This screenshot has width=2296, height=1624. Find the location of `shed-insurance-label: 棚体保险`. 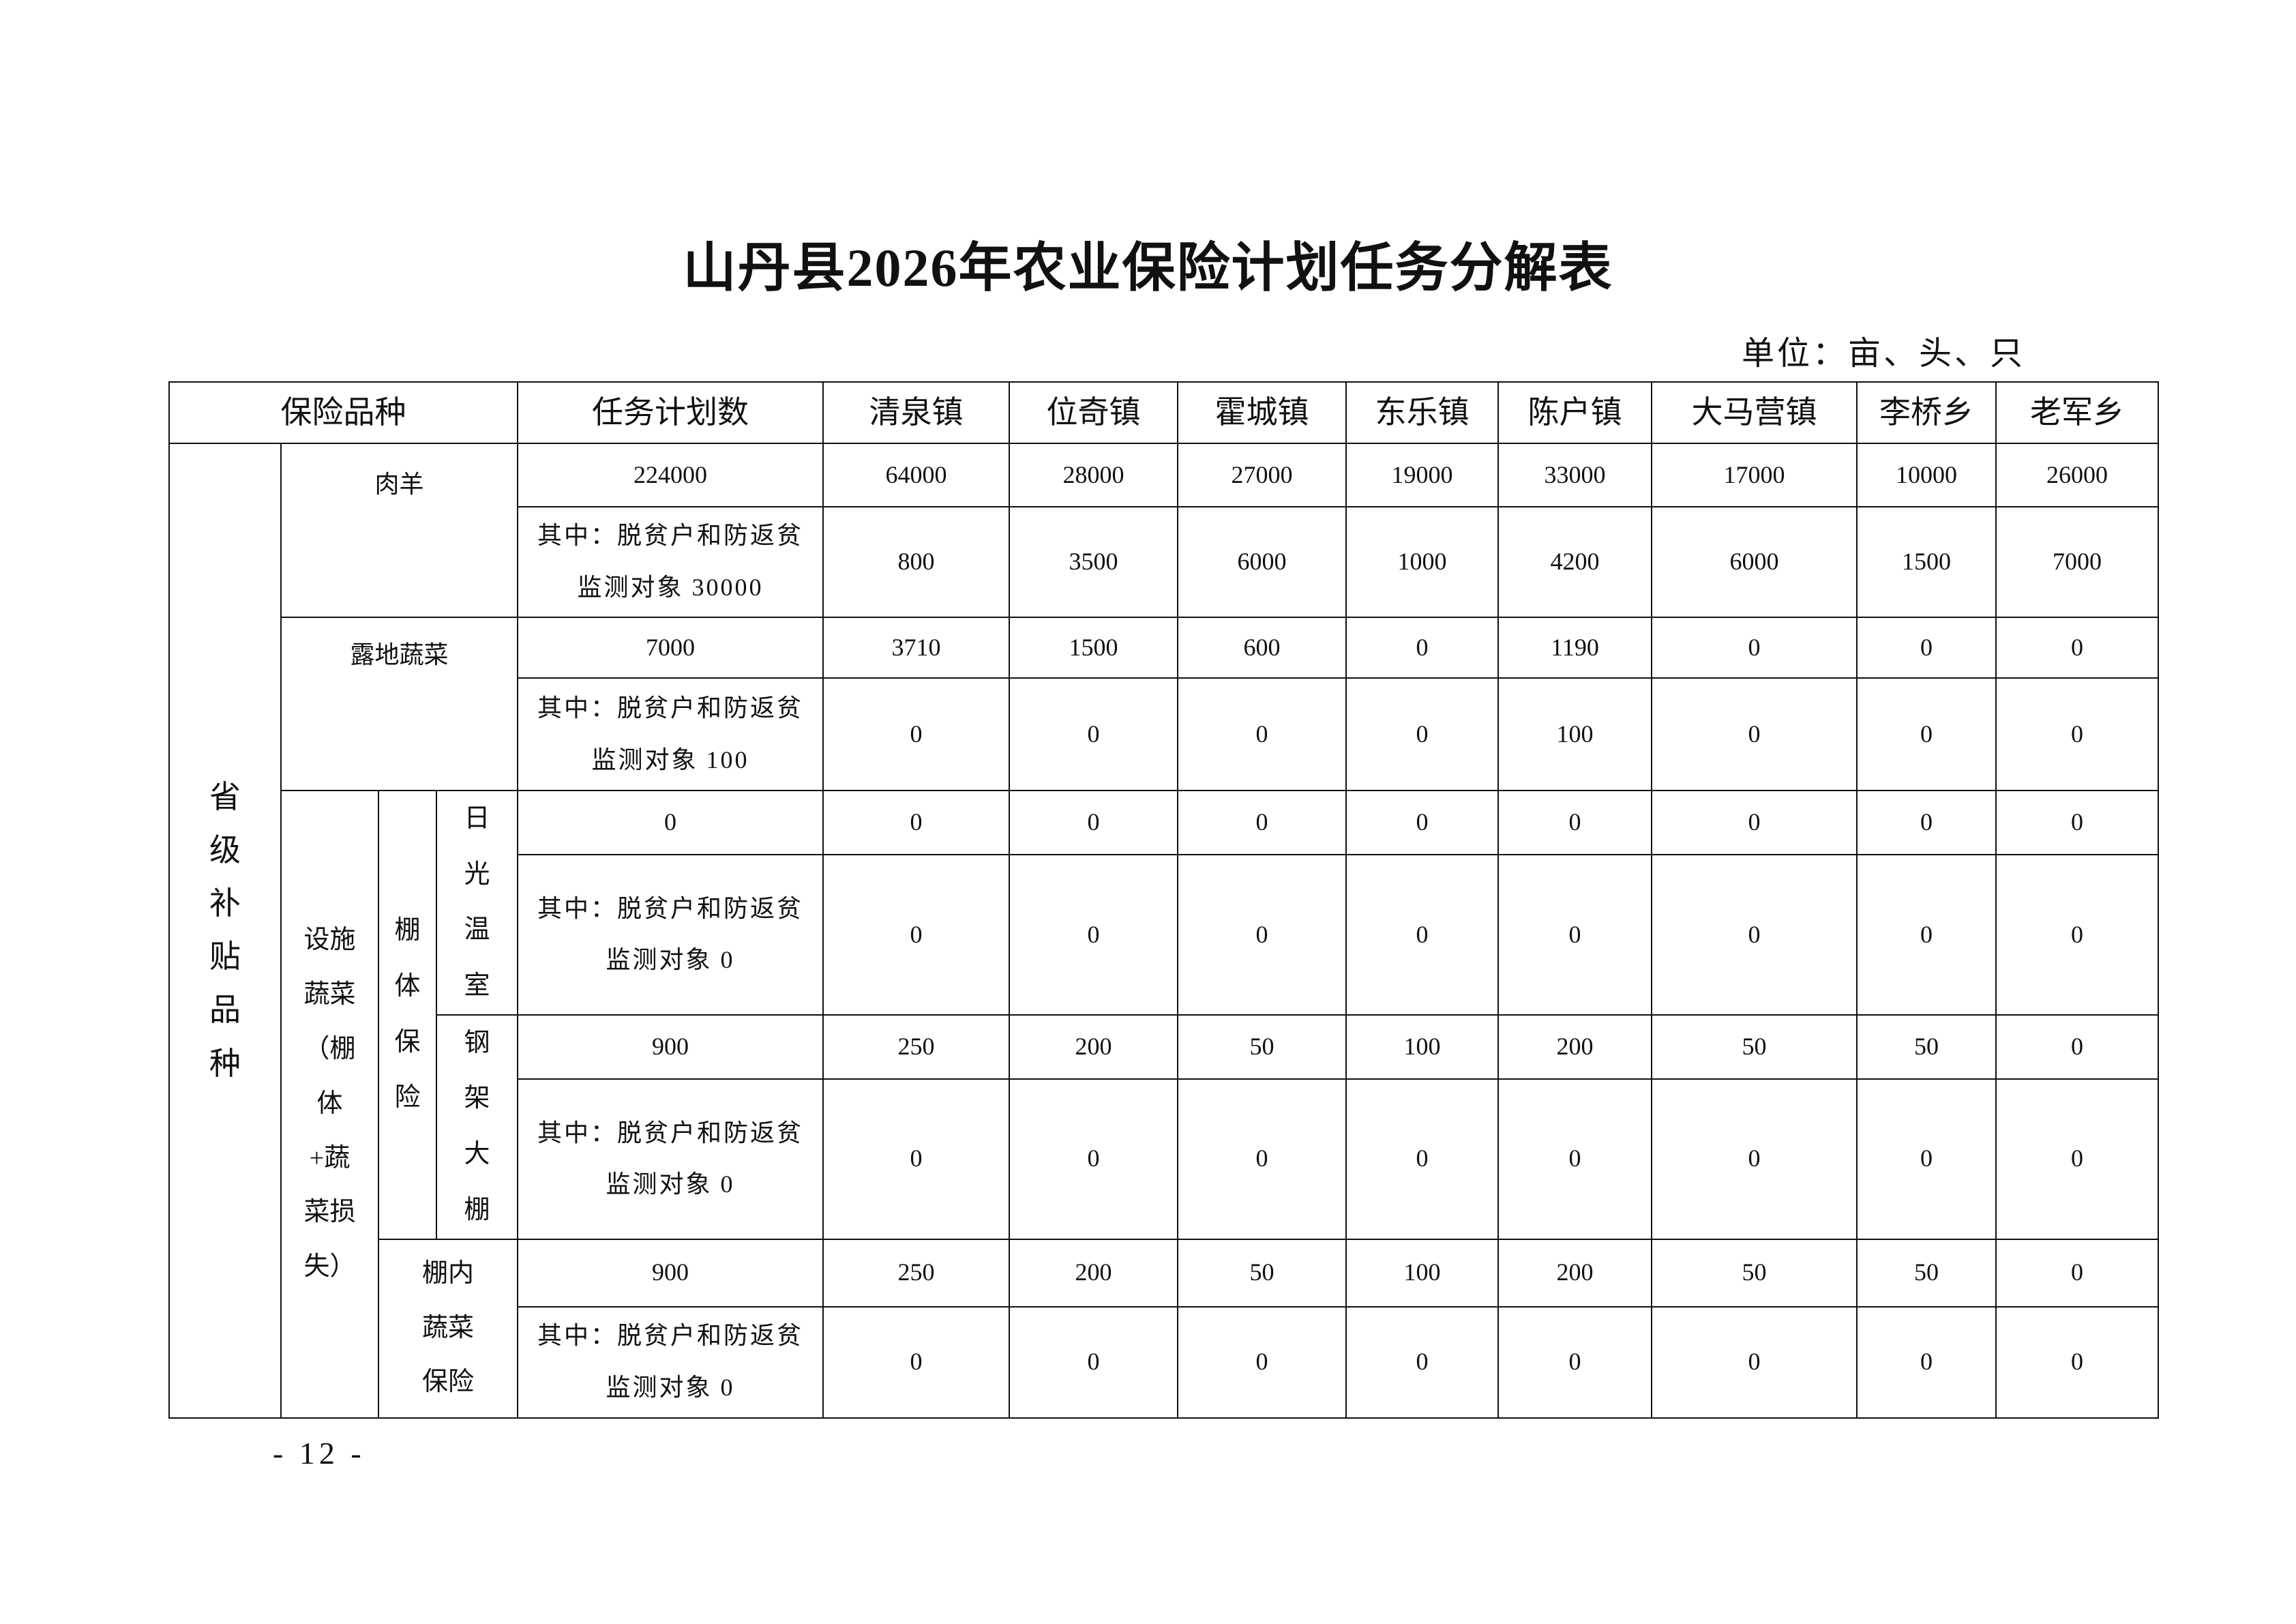

shed-insurance-label: 棚体保险 is located at coordinates (407, 1014).